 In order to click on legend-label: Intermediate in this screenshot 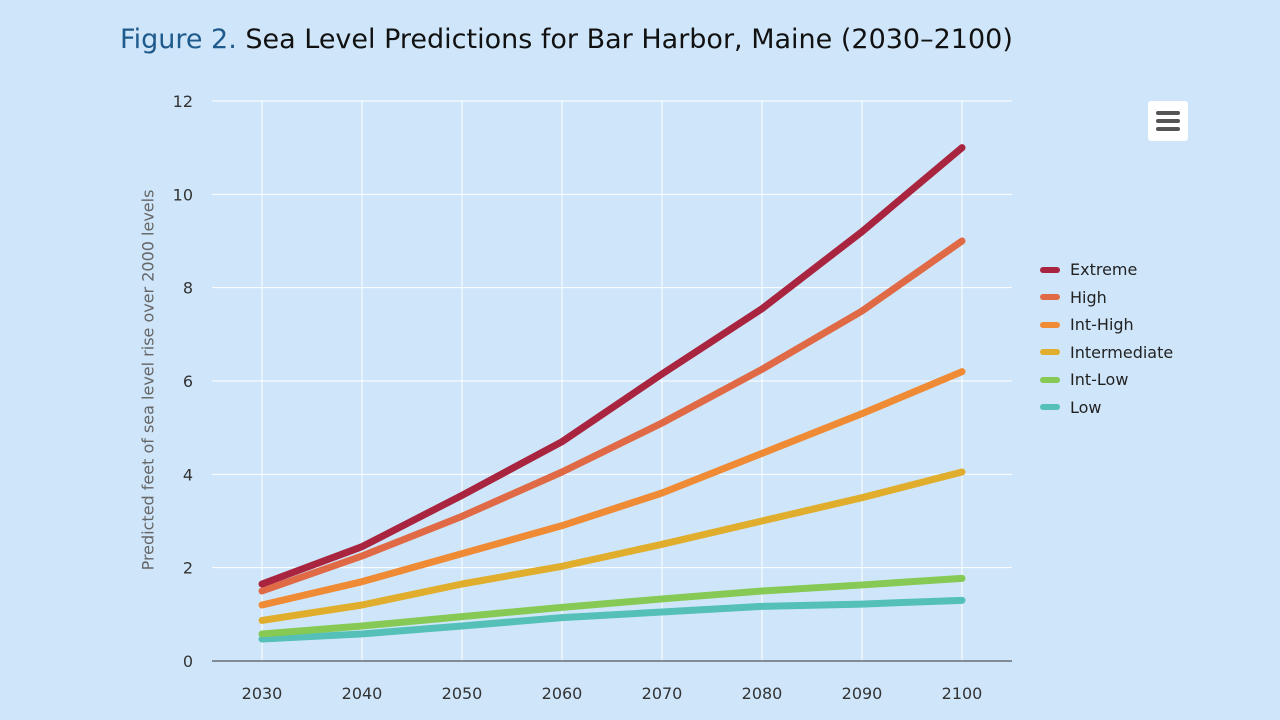, I will do `click(1122, 352)`.